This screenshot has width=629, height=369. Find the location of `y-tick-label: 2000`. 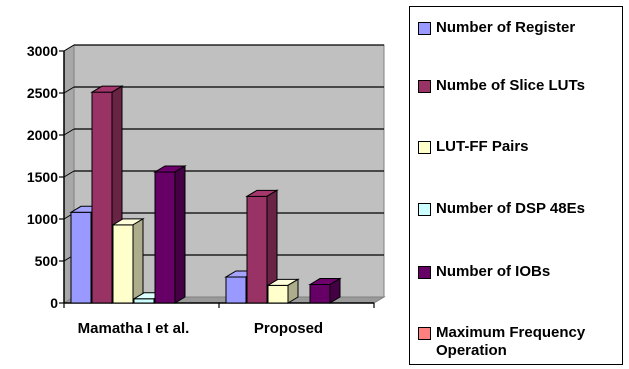

y-tick-label: 2000 is located at coordinates (42, 135).